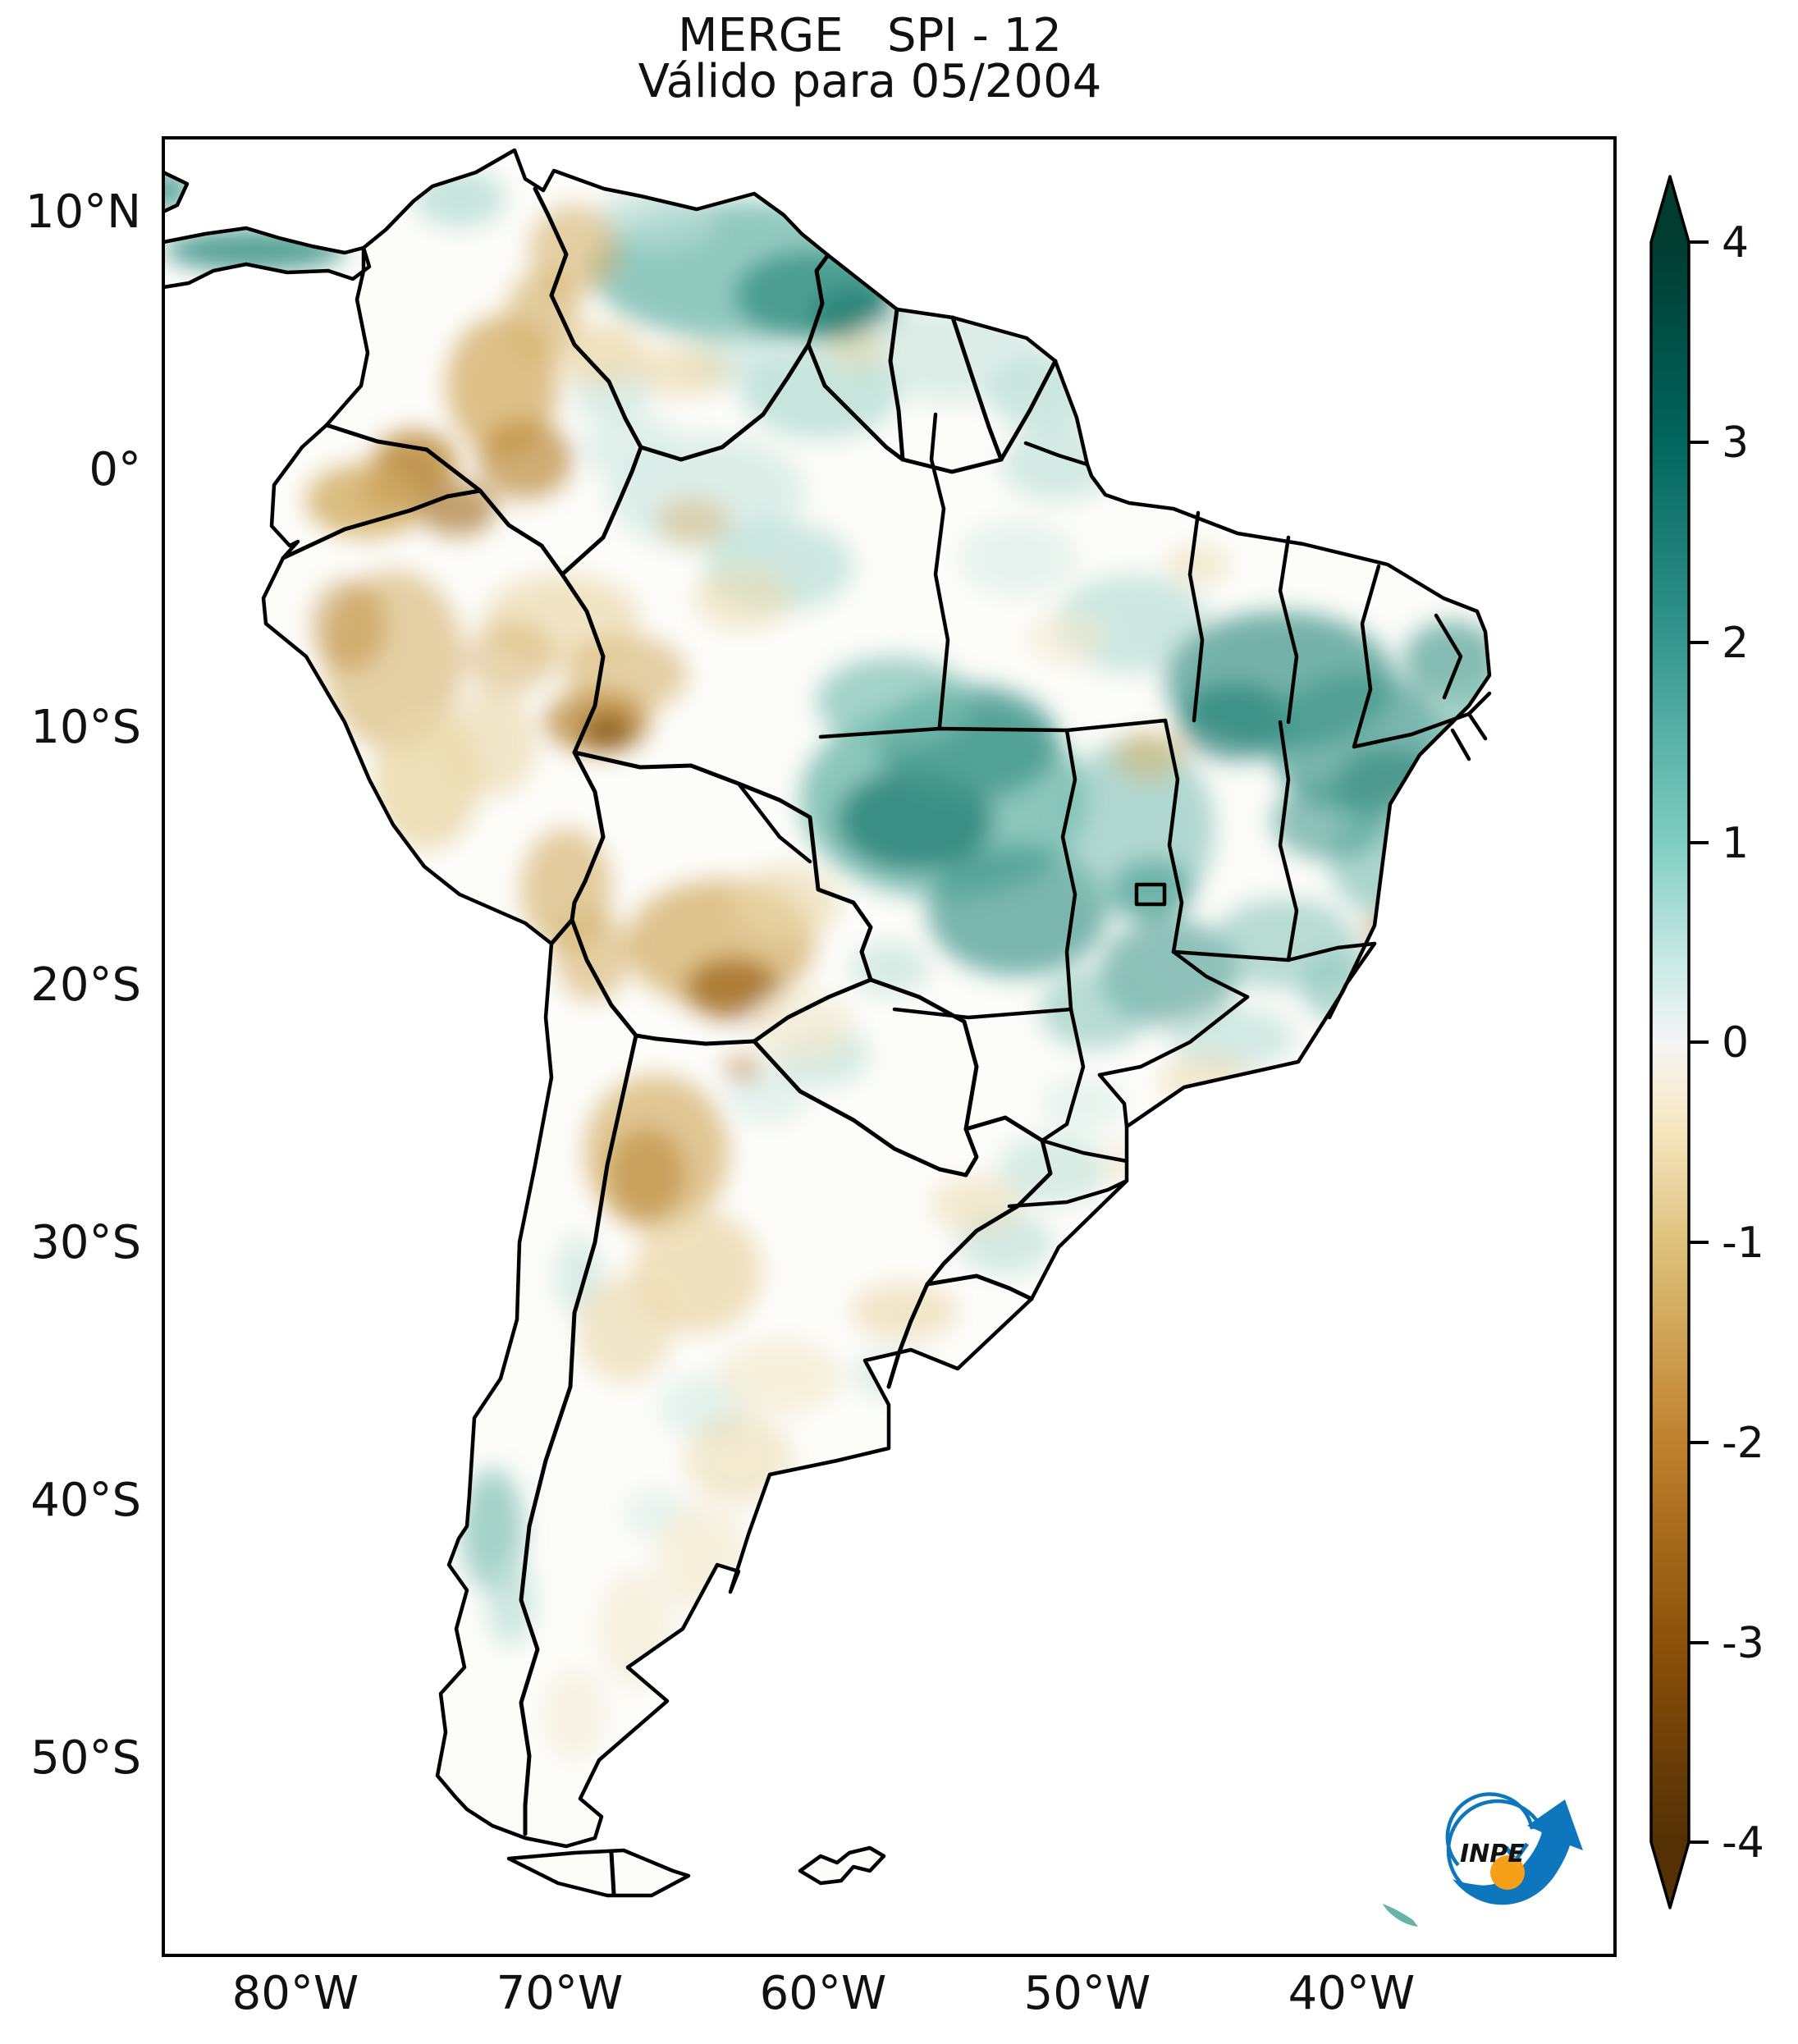  Describe the element at coordinates (560, 1994) in the screenshot. I see `lon-tick-label: 70°W` at that location.